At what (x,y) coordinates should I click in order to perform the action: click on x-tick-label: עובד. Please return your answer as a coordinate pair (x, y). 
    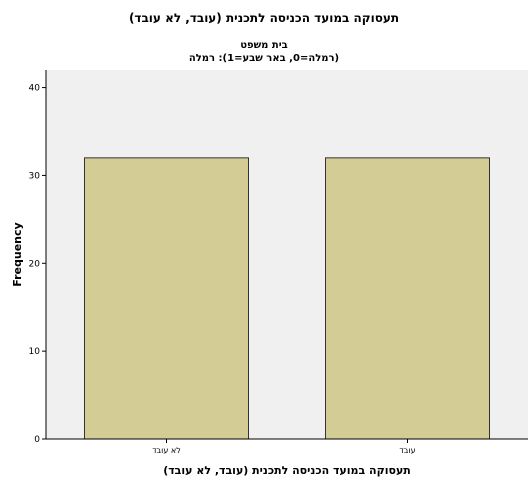
    Looking at the image, I should click on (407, 450).